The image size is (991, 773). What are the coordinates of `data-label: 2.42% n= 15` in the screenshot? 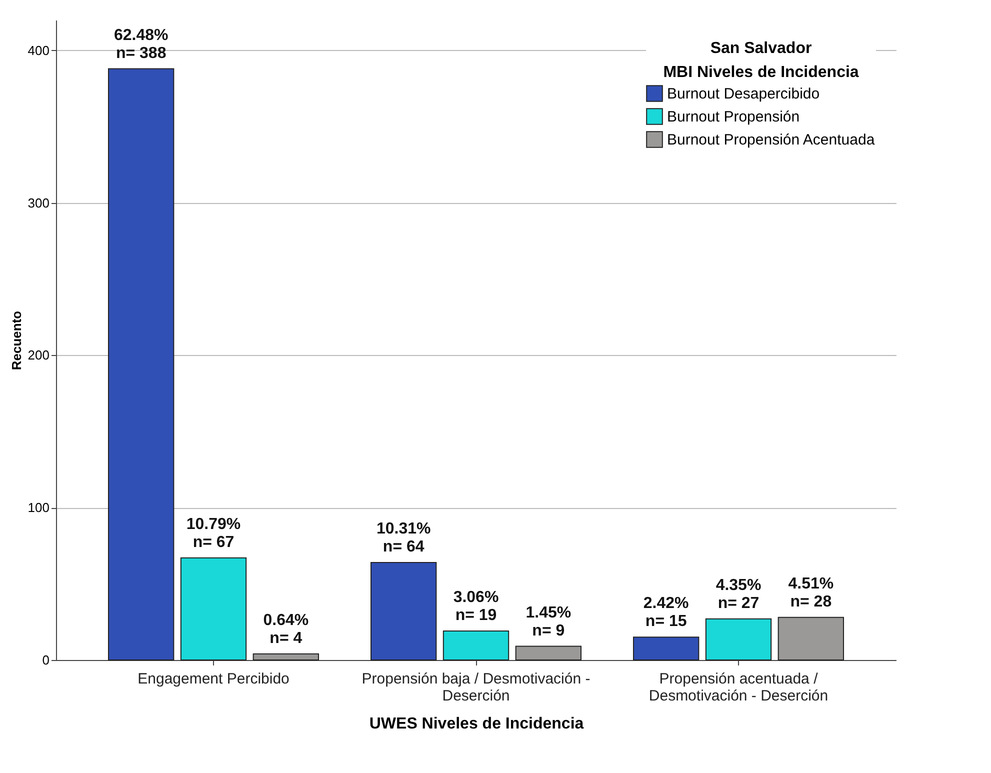 It's located at (666, 612).